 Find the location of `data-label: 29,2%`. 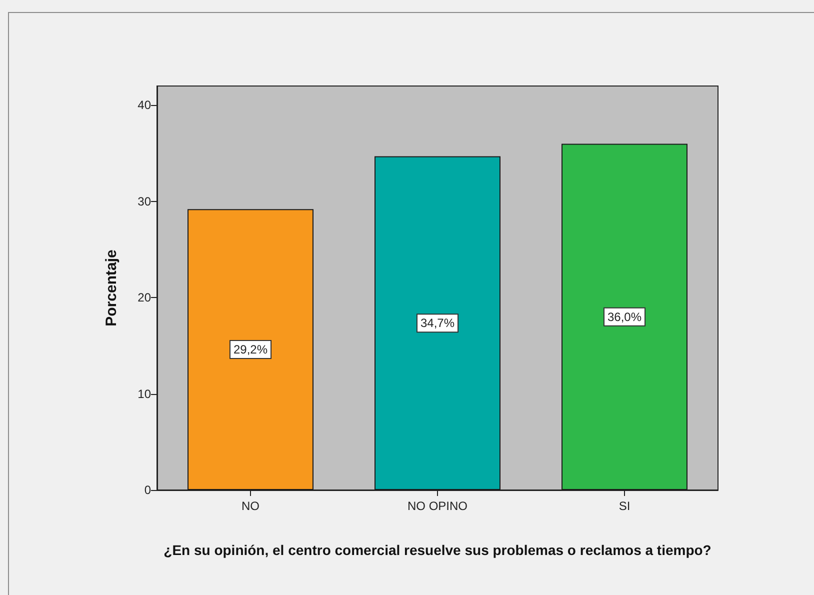

data-label: 29,2% is located at coordinates (250, 349).